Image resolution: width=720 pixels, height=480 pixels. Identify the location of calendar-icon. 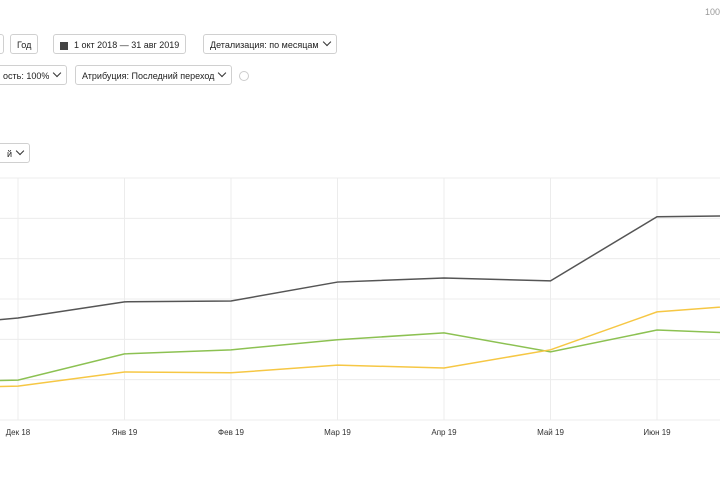
(64, 45).